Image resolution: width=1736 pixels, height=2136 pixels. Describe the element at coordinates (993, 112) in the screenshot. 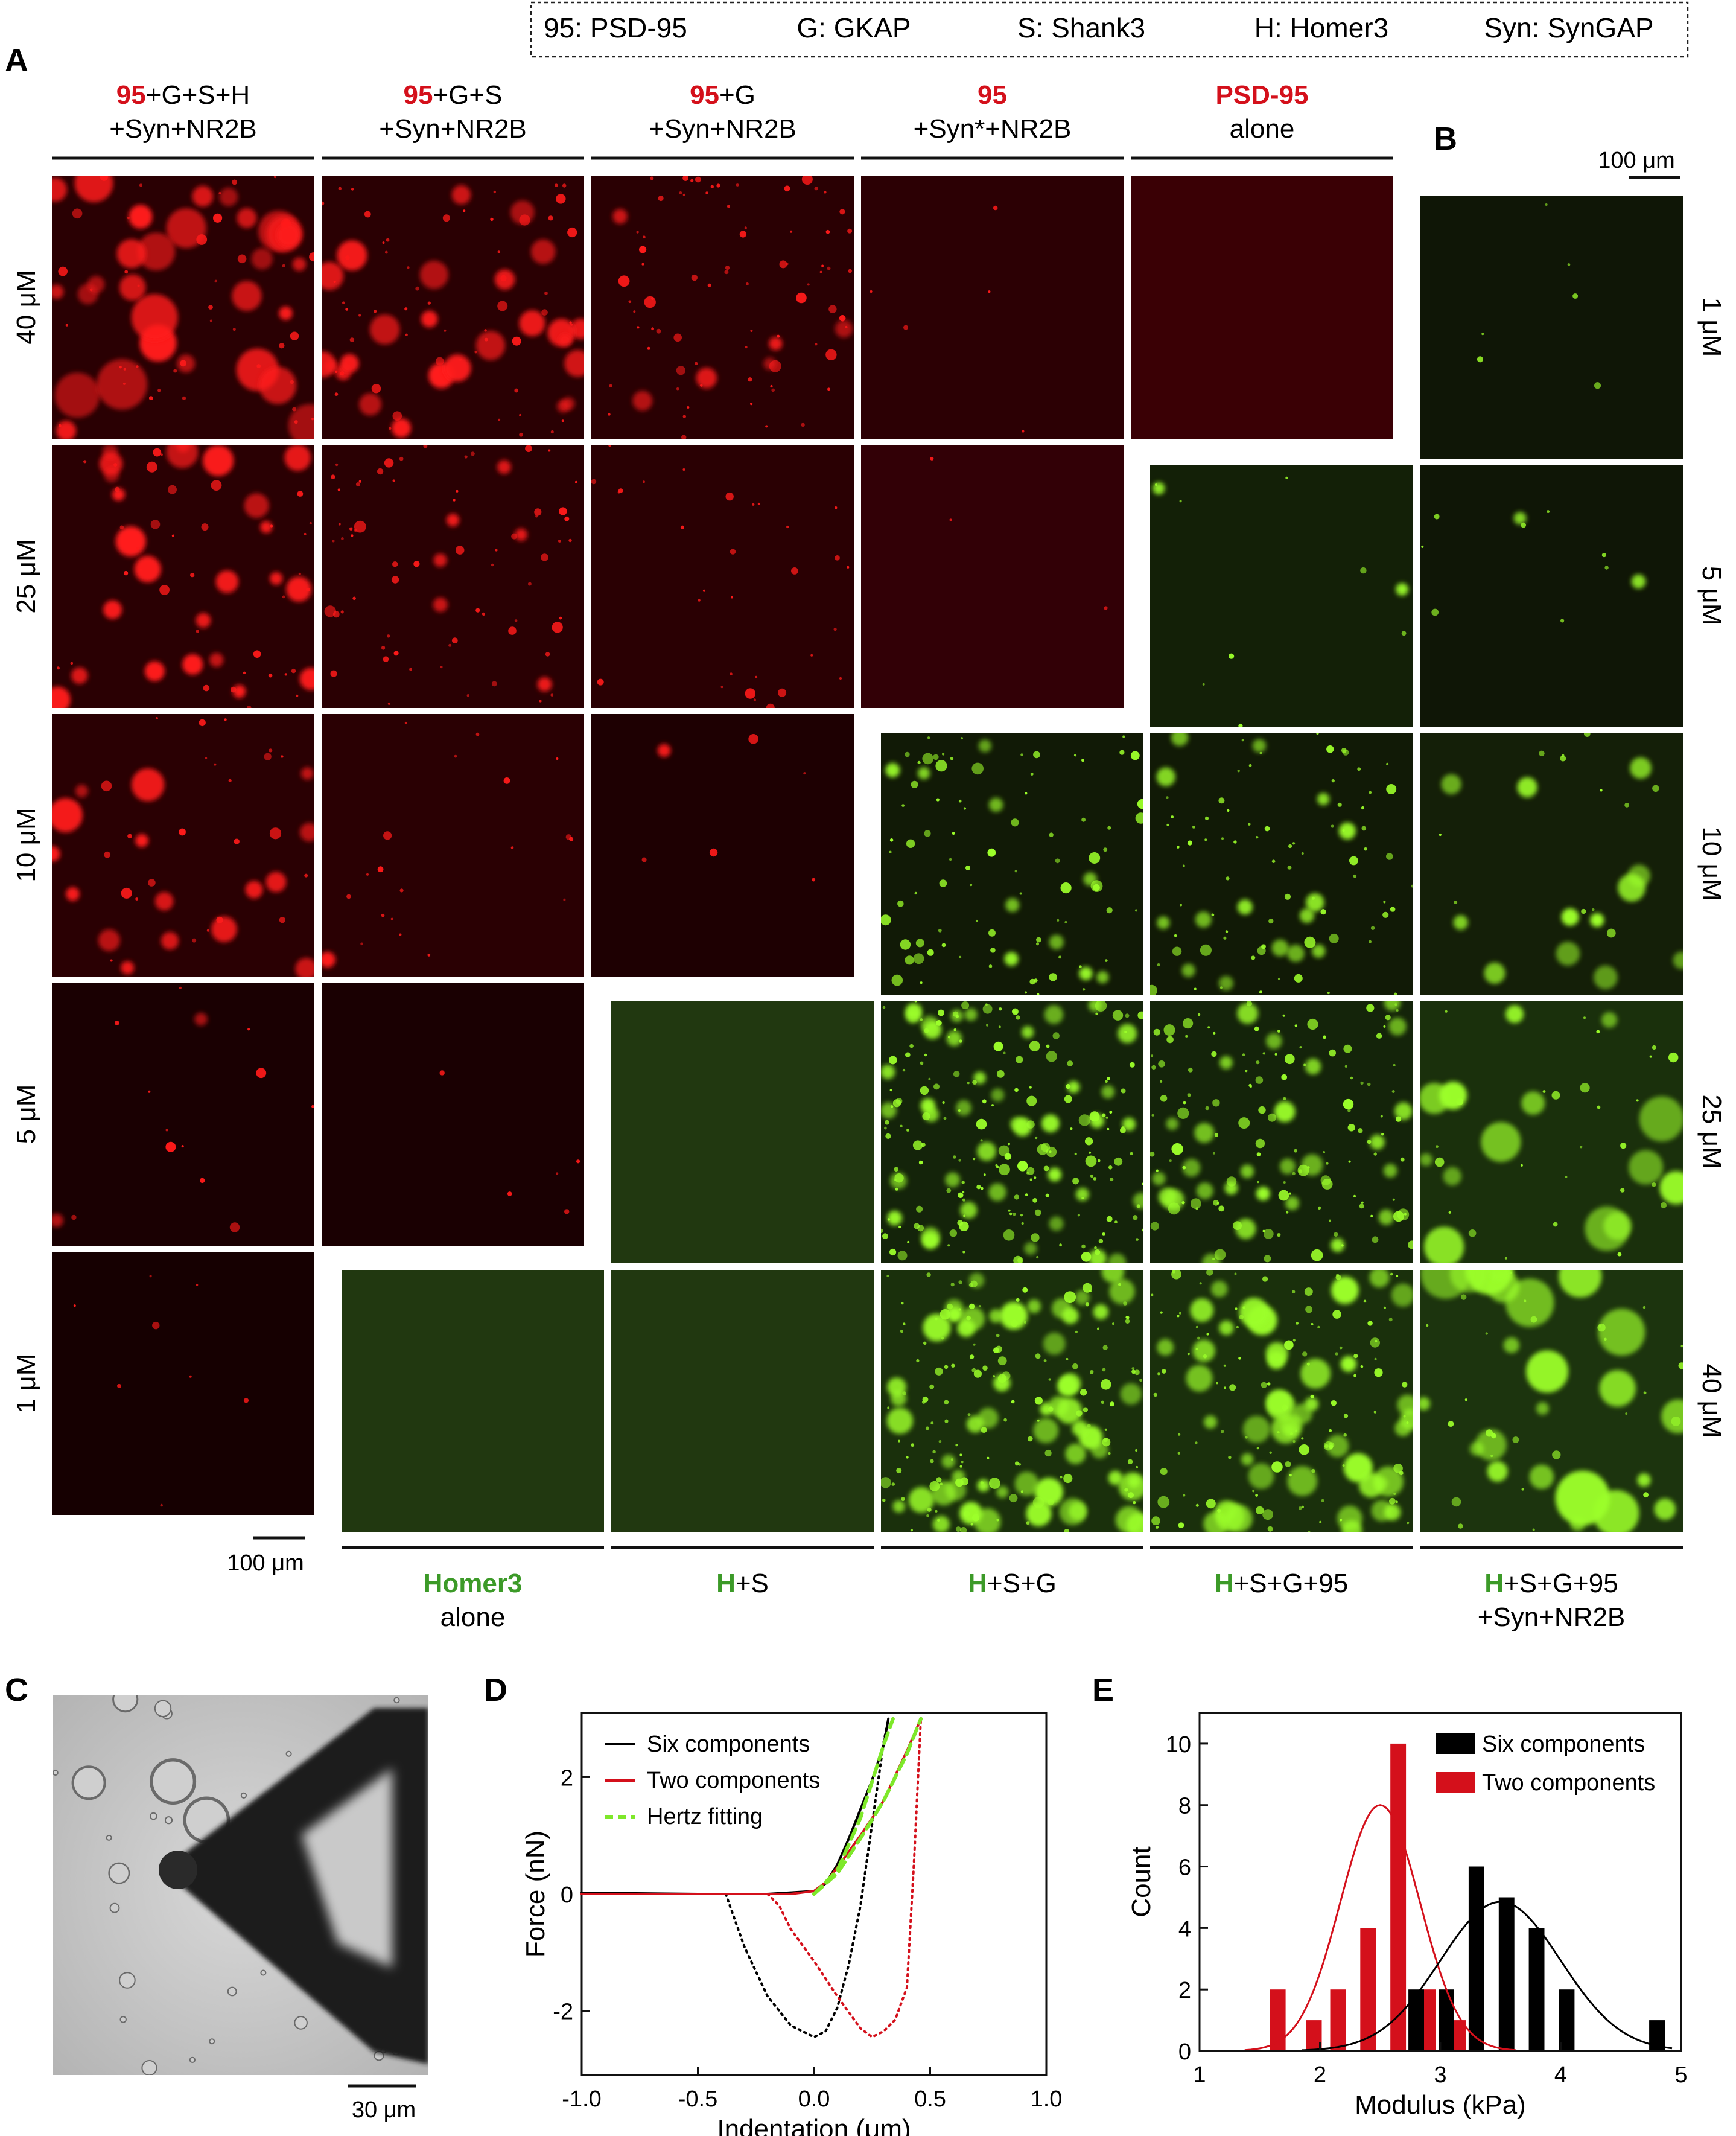

I see `panel-a-column-header-3: 95 +Syn*+NR2B` at that location.